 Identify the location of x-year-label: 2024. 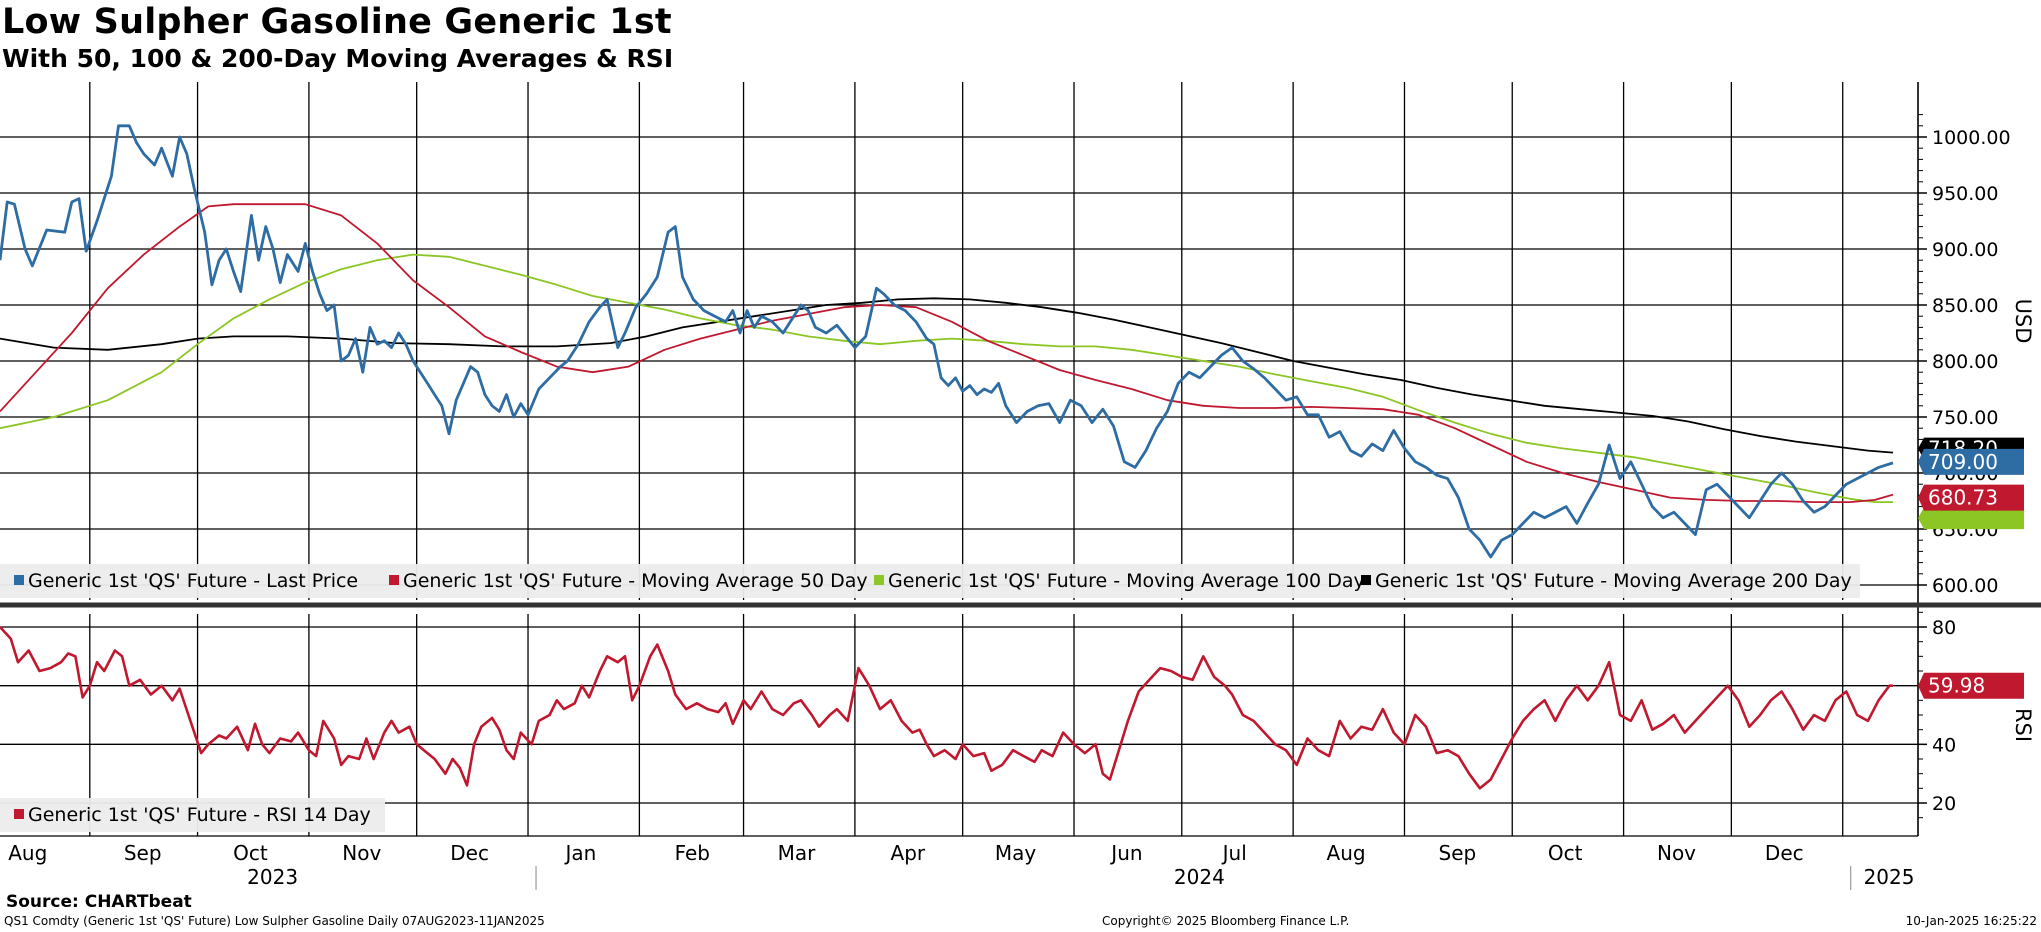
(1199, 877).